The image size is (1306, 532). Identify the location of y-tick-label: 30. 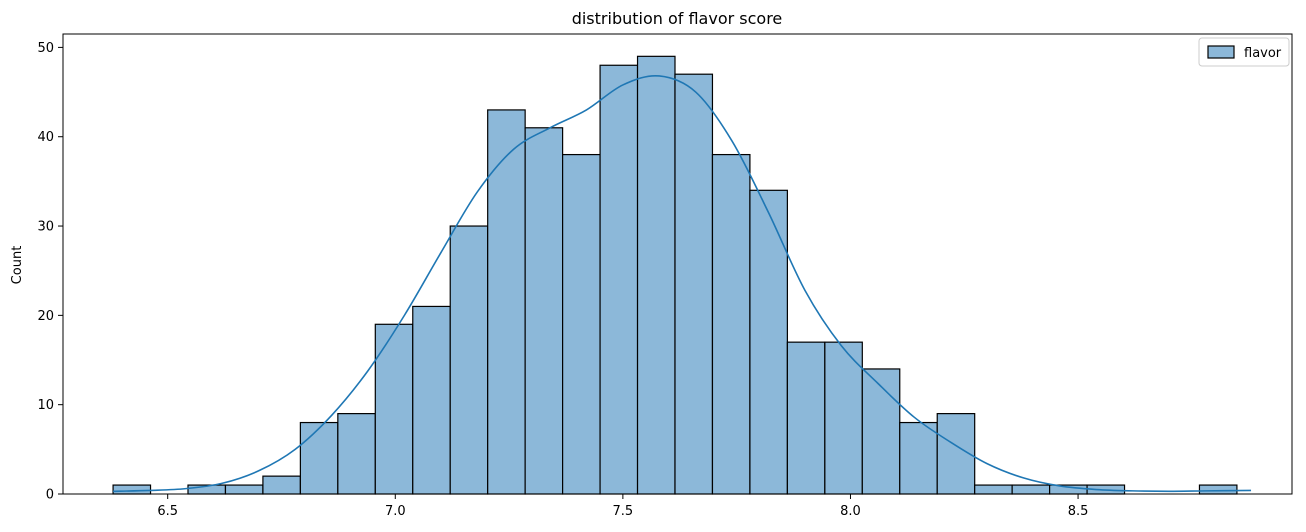
(45, 227).